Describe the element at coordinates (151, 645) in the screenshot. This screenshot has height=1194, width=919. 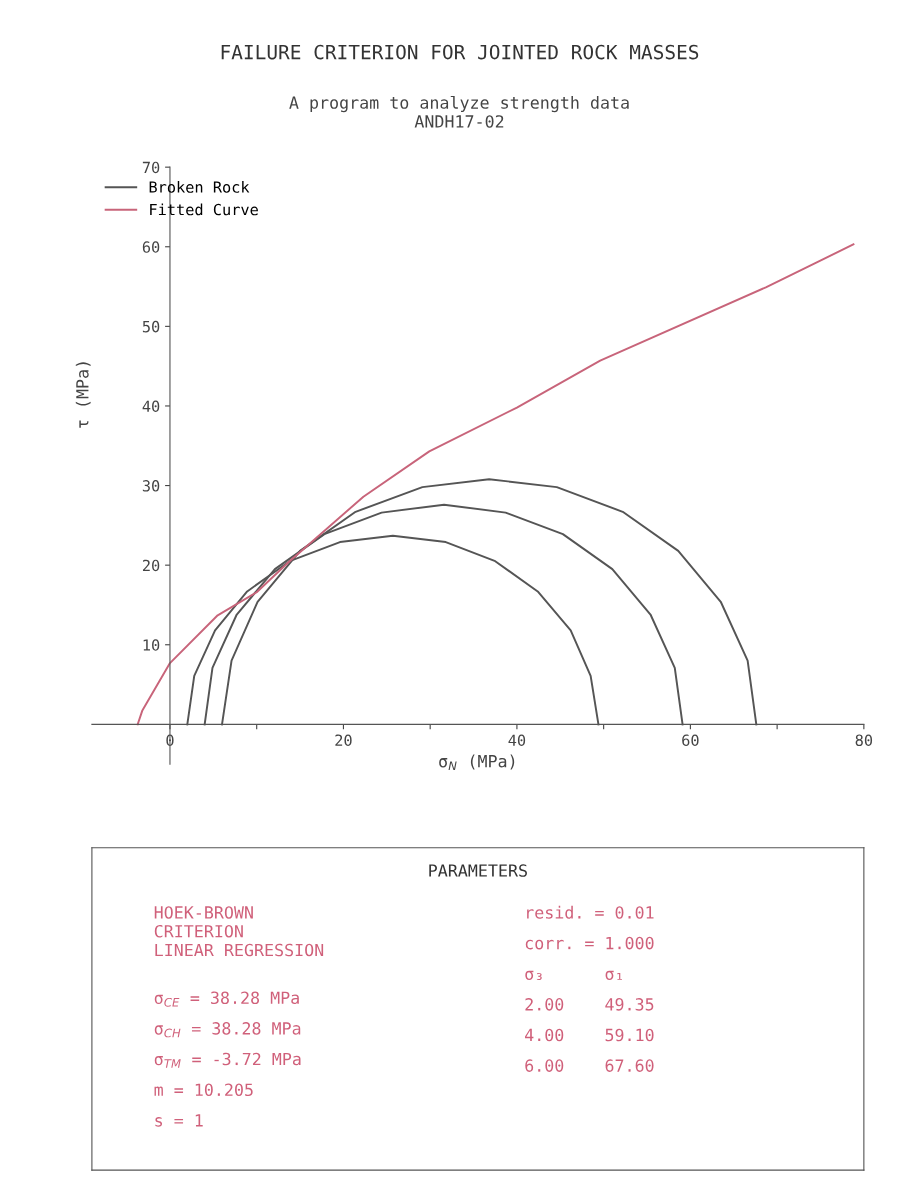
I see `y-tick-label: 10` at that location.